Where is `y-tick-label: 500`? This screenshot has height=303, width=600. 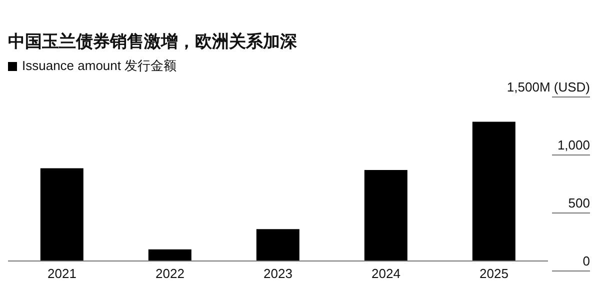
y-tick-label: 500 is located at coordinates (579, 203).